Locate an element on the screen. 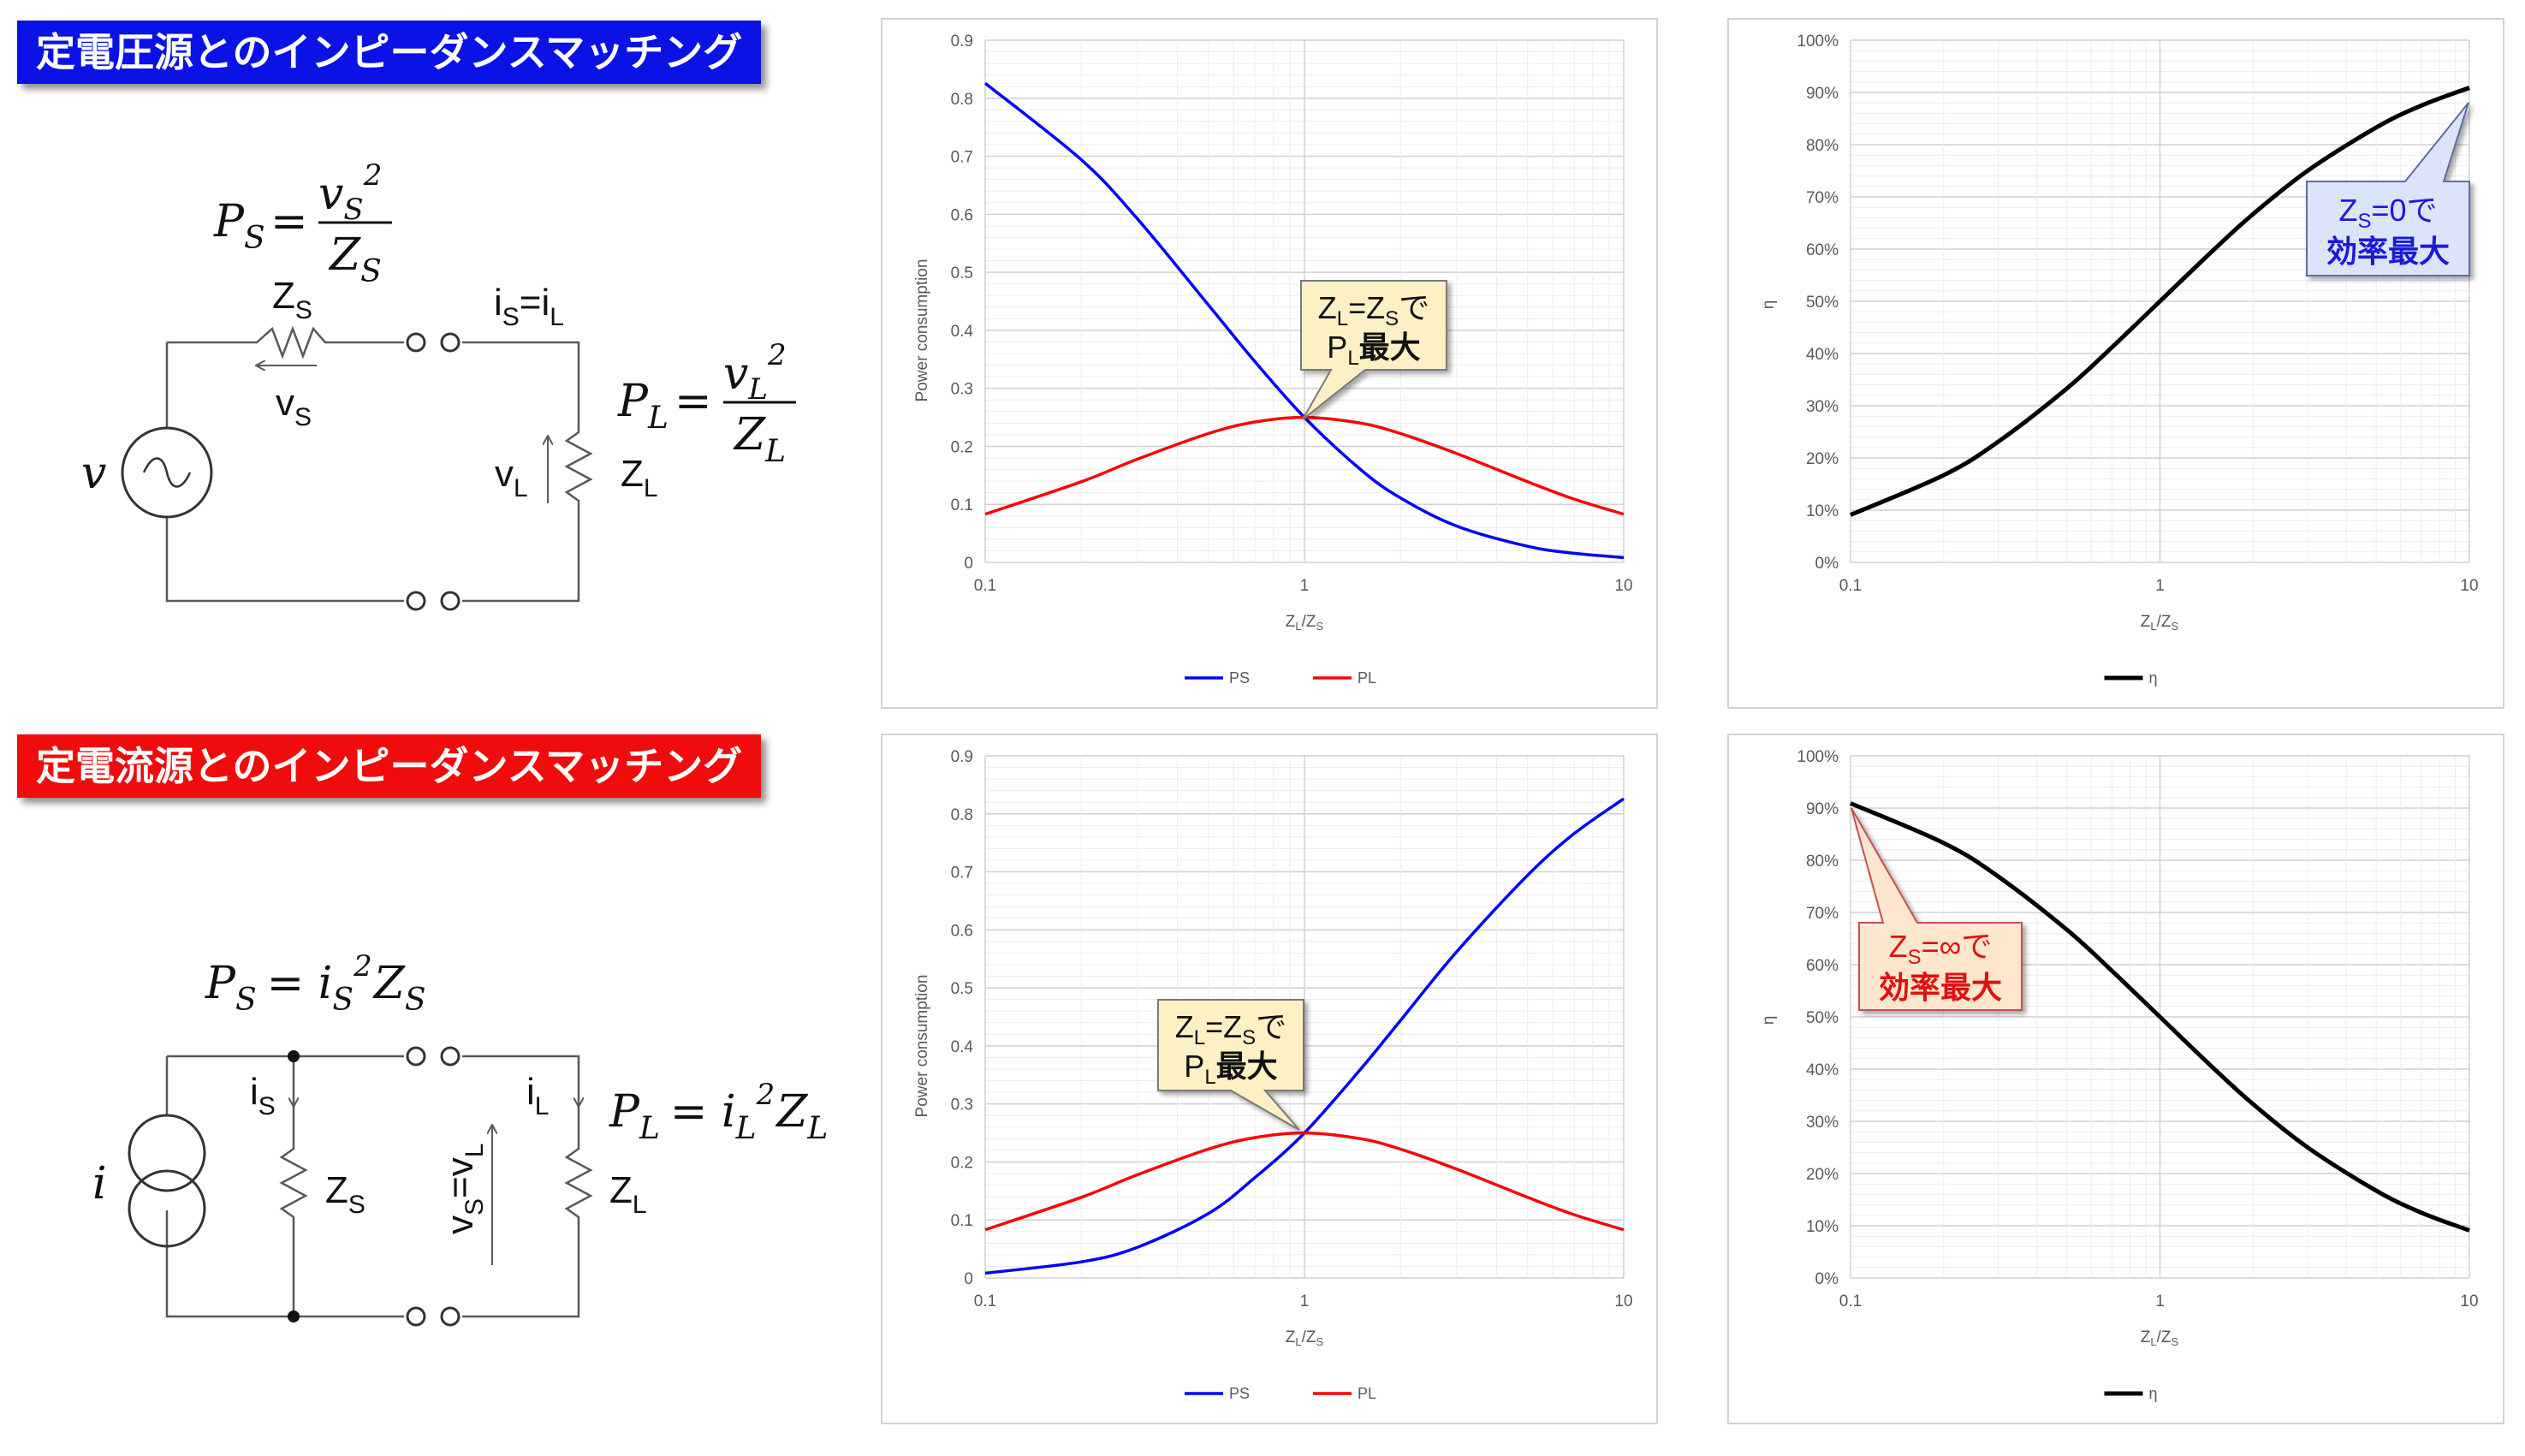 The image size is (2525, 1456). ps-equation-current: PS = iS2ZS is located at coordinates (315, 984).